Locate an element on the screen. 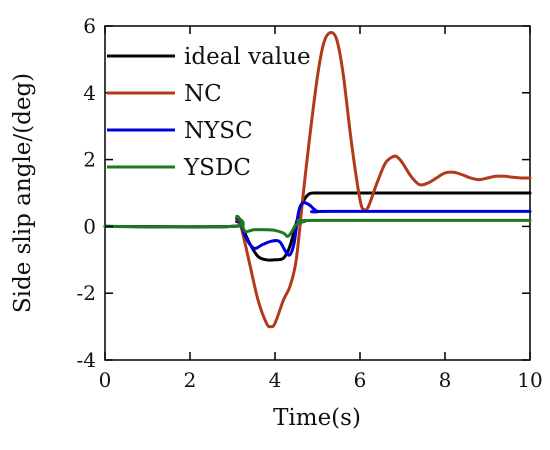 This screenshot has width=550, height=450. x-tick-label: 6 is located at coordinates (360, 380).